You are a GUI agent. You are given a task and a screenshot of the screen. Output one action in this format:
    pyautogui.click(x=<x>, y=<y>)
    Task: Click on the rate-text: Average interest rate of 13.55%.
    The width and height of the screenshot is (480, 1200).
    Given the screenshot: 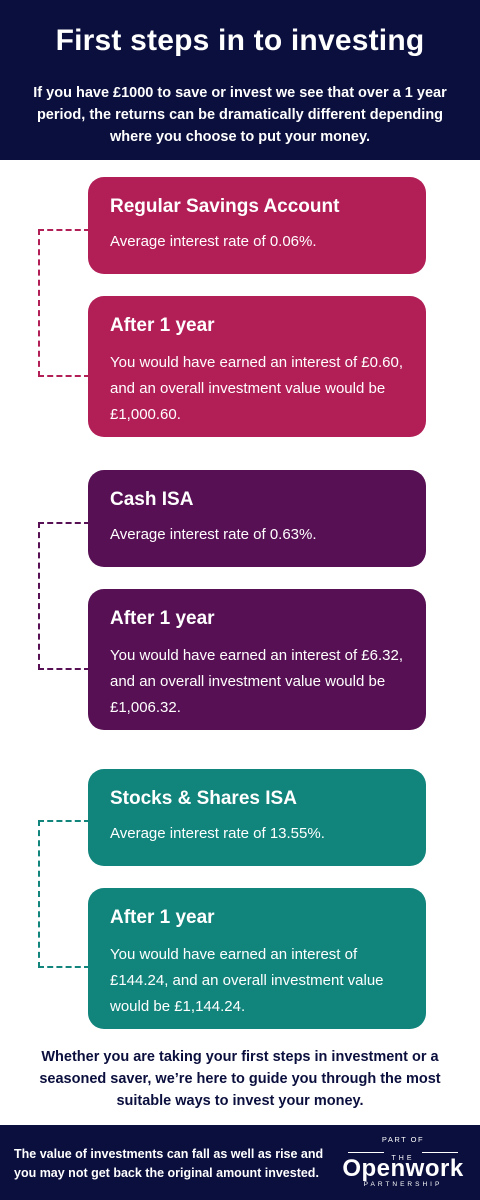 What is the action you would take?
    pyautogui.click(x=217, y=833)
    